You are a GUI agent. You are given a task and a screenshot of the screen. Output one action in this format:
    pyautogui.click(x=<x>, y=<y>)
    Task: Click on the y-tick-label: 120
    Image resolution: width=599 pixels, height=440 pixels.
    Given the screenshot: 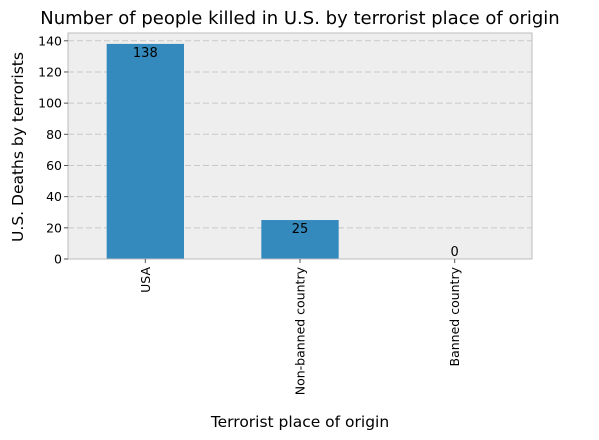 What is the action you would take?
    pyautogui.click(x=50, y=71)
    